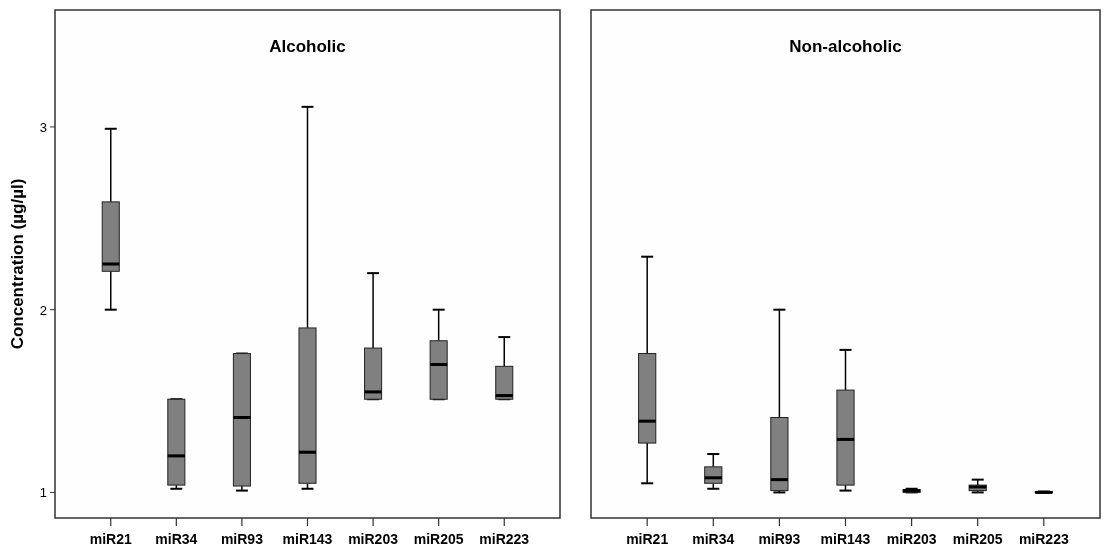  What do you see at coordinates (43, 127) in the screenshot?
I see `y-tick-label: 3` at bounding box center [43, 127].